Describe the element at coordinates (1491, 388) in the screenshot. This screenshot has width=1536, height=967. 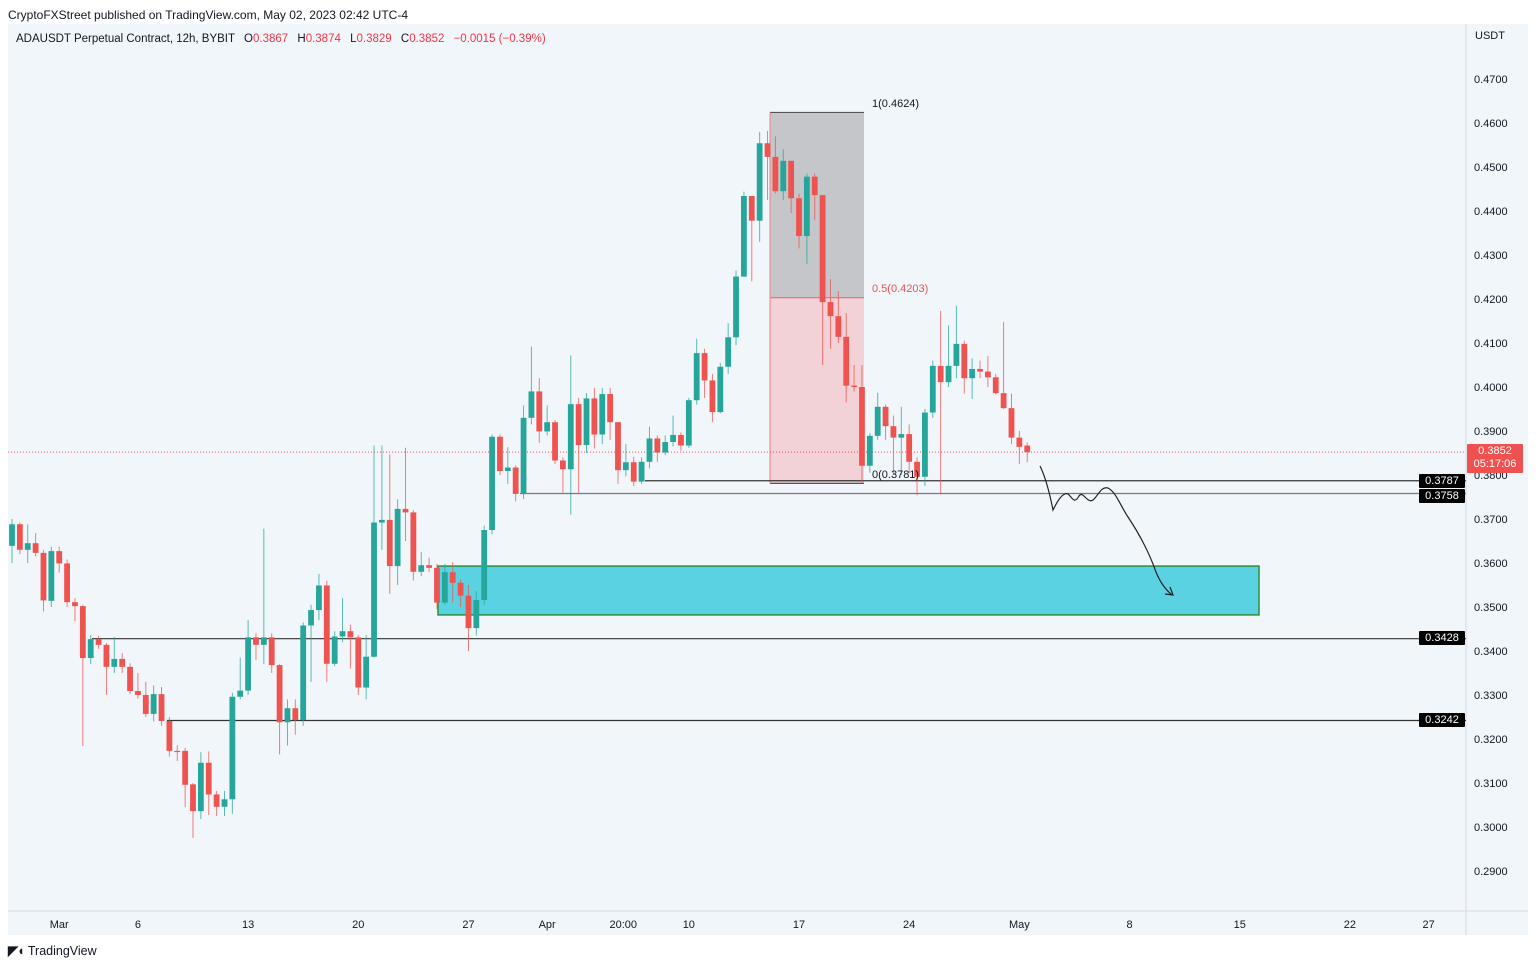
I see `price-tick-label: 0.4000` at that location.